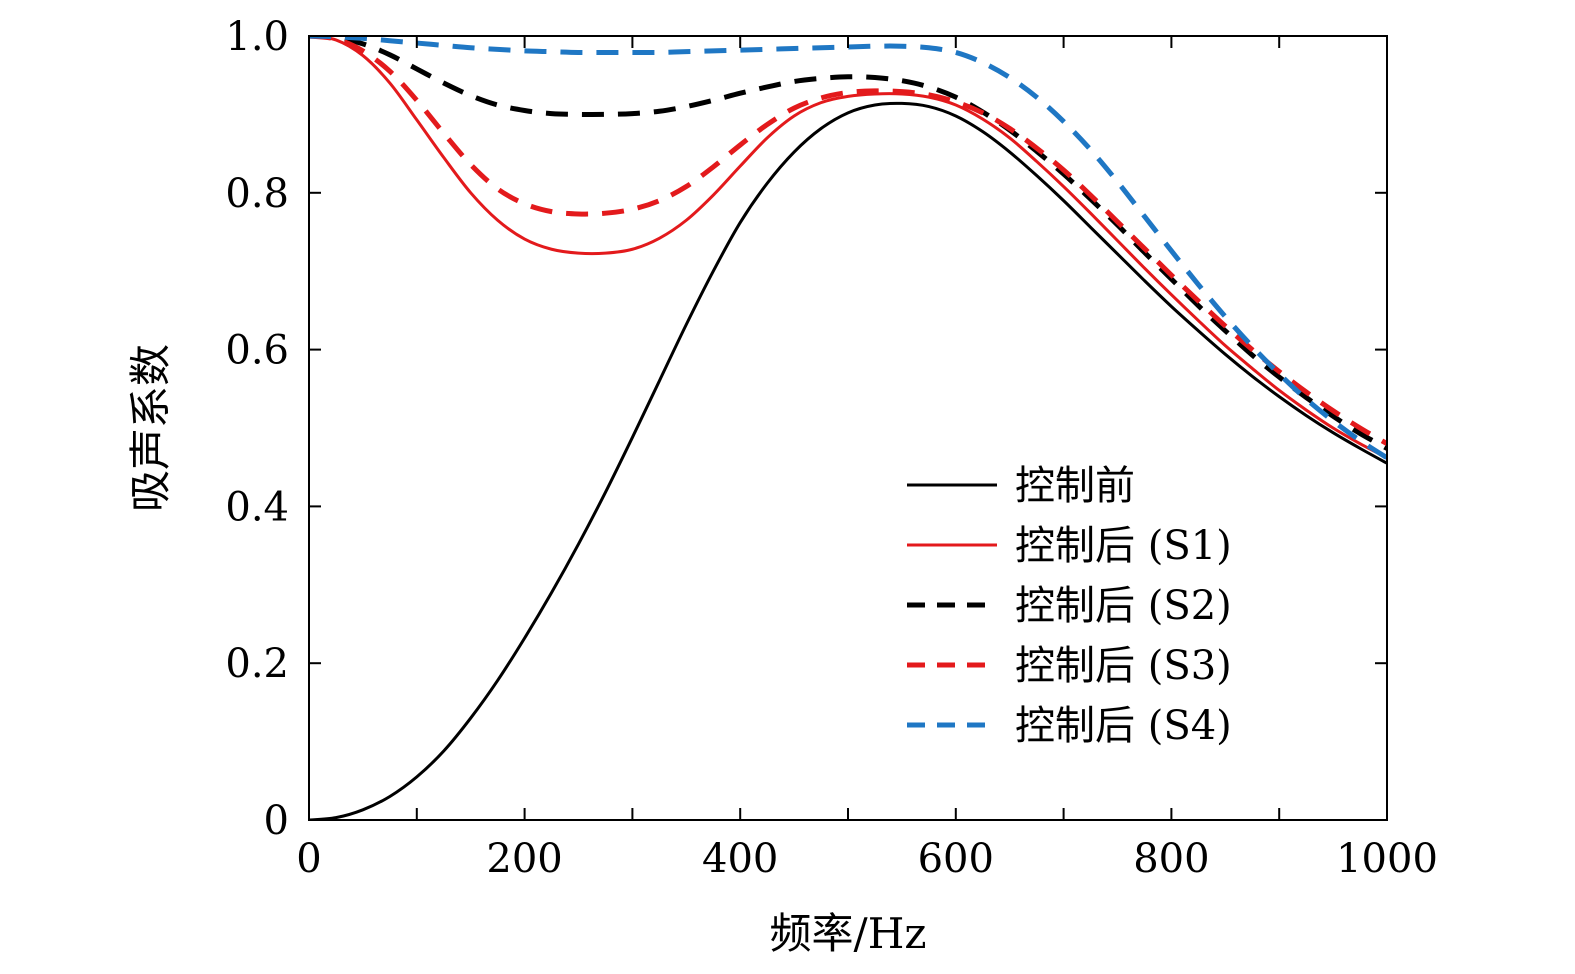  I want to click on y-tick-label: 0.8, so click(257, 194).